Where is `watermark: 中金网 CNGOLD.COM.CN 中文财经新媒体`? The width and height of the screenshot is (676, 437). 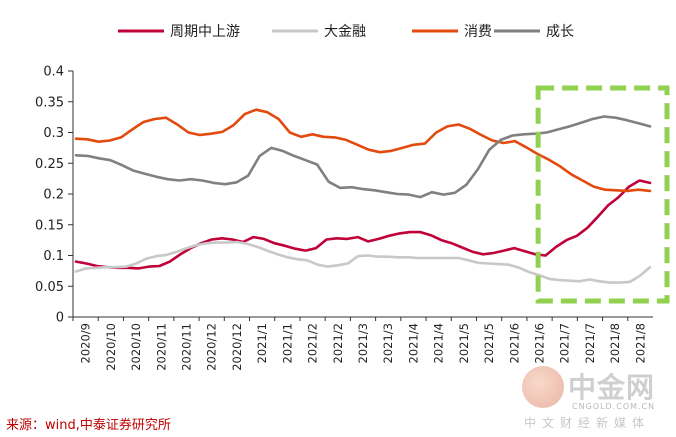
watermark: 中金网 CNGOLD.COM.CN 中文财经新媒体 is located at coordinates (597, 398).